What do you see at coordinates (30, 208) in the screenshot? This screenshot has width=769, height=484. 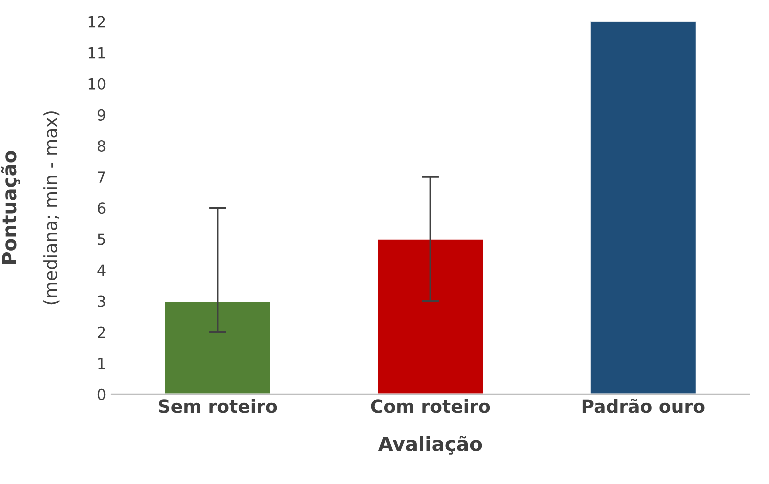 I see `y-axis-title: Pontuação (mediana; min - max)` at bounding box center [30, 208].